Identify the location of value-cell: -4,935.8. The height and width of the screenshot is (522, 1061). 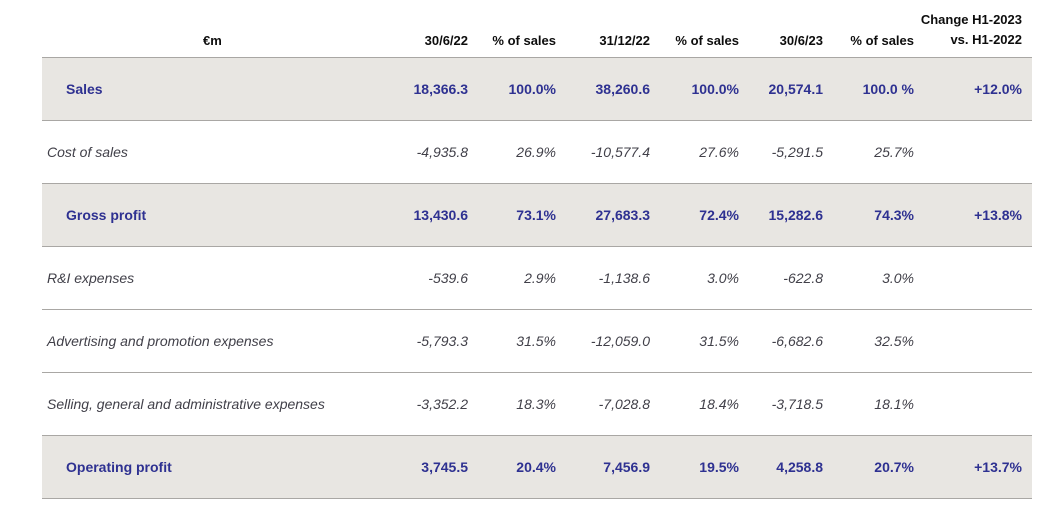
(442, 152).